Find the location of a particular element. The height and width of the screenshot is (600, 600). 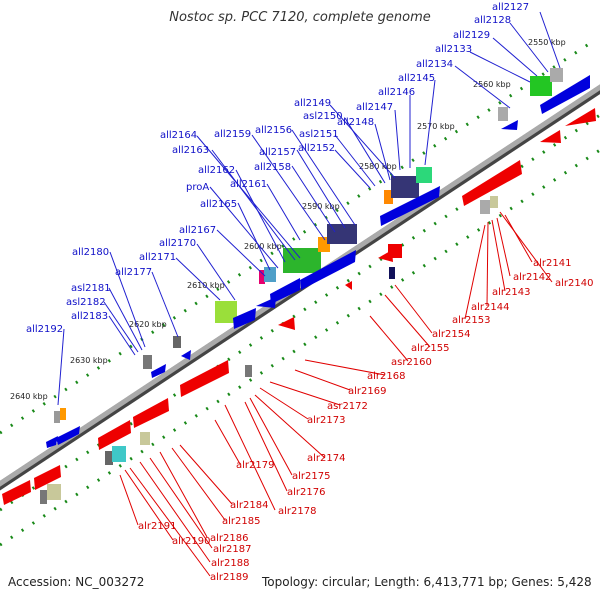

gene-label-top: all2165 is located at coordinates (218, 204).